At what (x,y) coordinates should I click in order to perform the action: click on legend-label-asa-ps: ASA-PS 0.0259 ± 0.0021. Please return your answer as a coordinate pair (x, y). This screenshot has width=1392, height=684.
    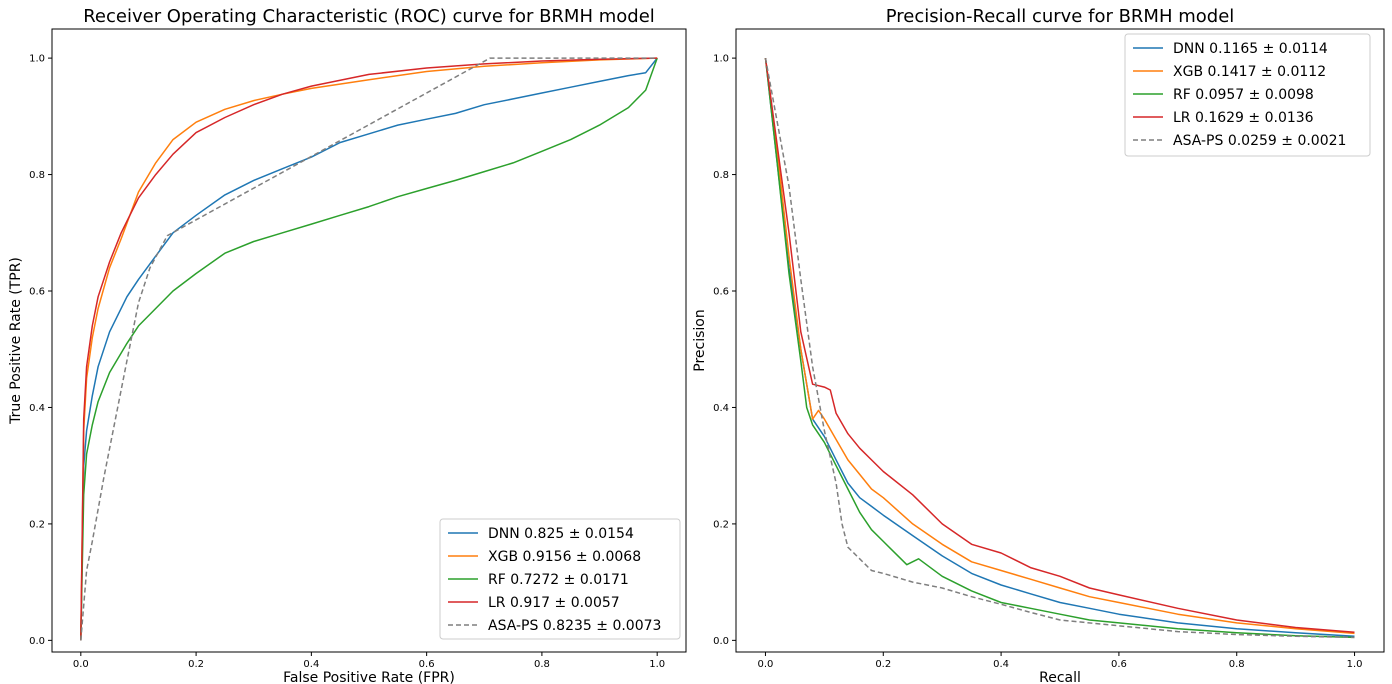
    Looking at the image, I should click on (1259, 141).